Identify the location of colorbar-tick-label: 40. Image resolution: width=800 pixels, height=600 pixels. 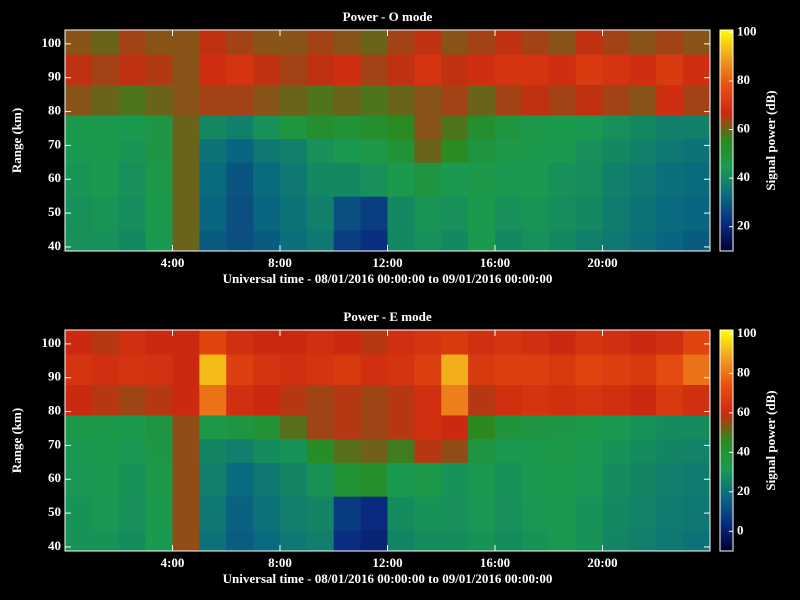
(743, 176).